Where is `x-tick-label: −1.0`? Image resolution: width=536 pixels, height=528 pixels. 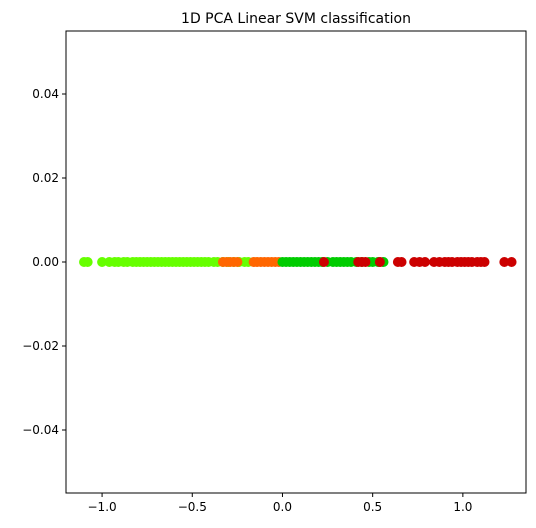
x-tick-label: −1.0 is located at coordinates (102, 507).